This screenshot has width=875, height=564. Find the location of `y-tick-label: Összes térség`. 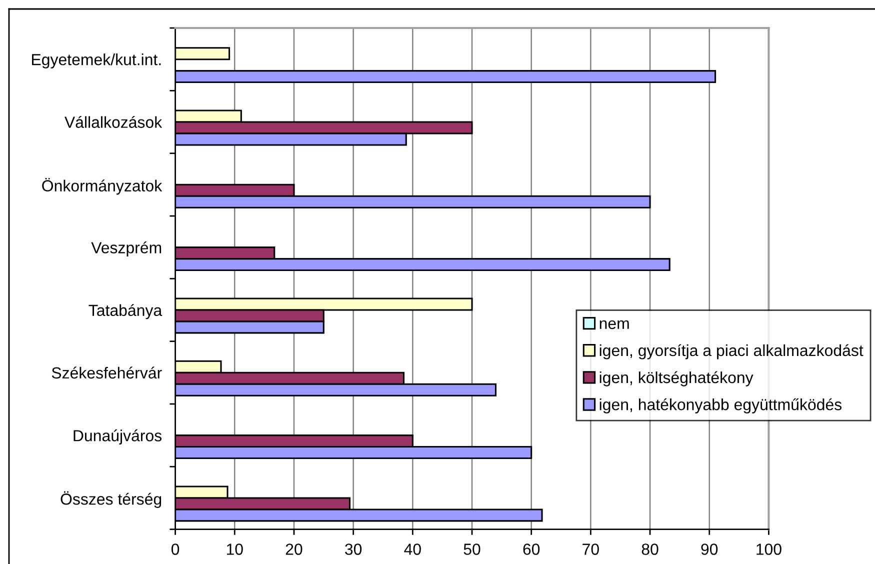

y-tick-label: Összes térség is located at coordinates (111, 499).